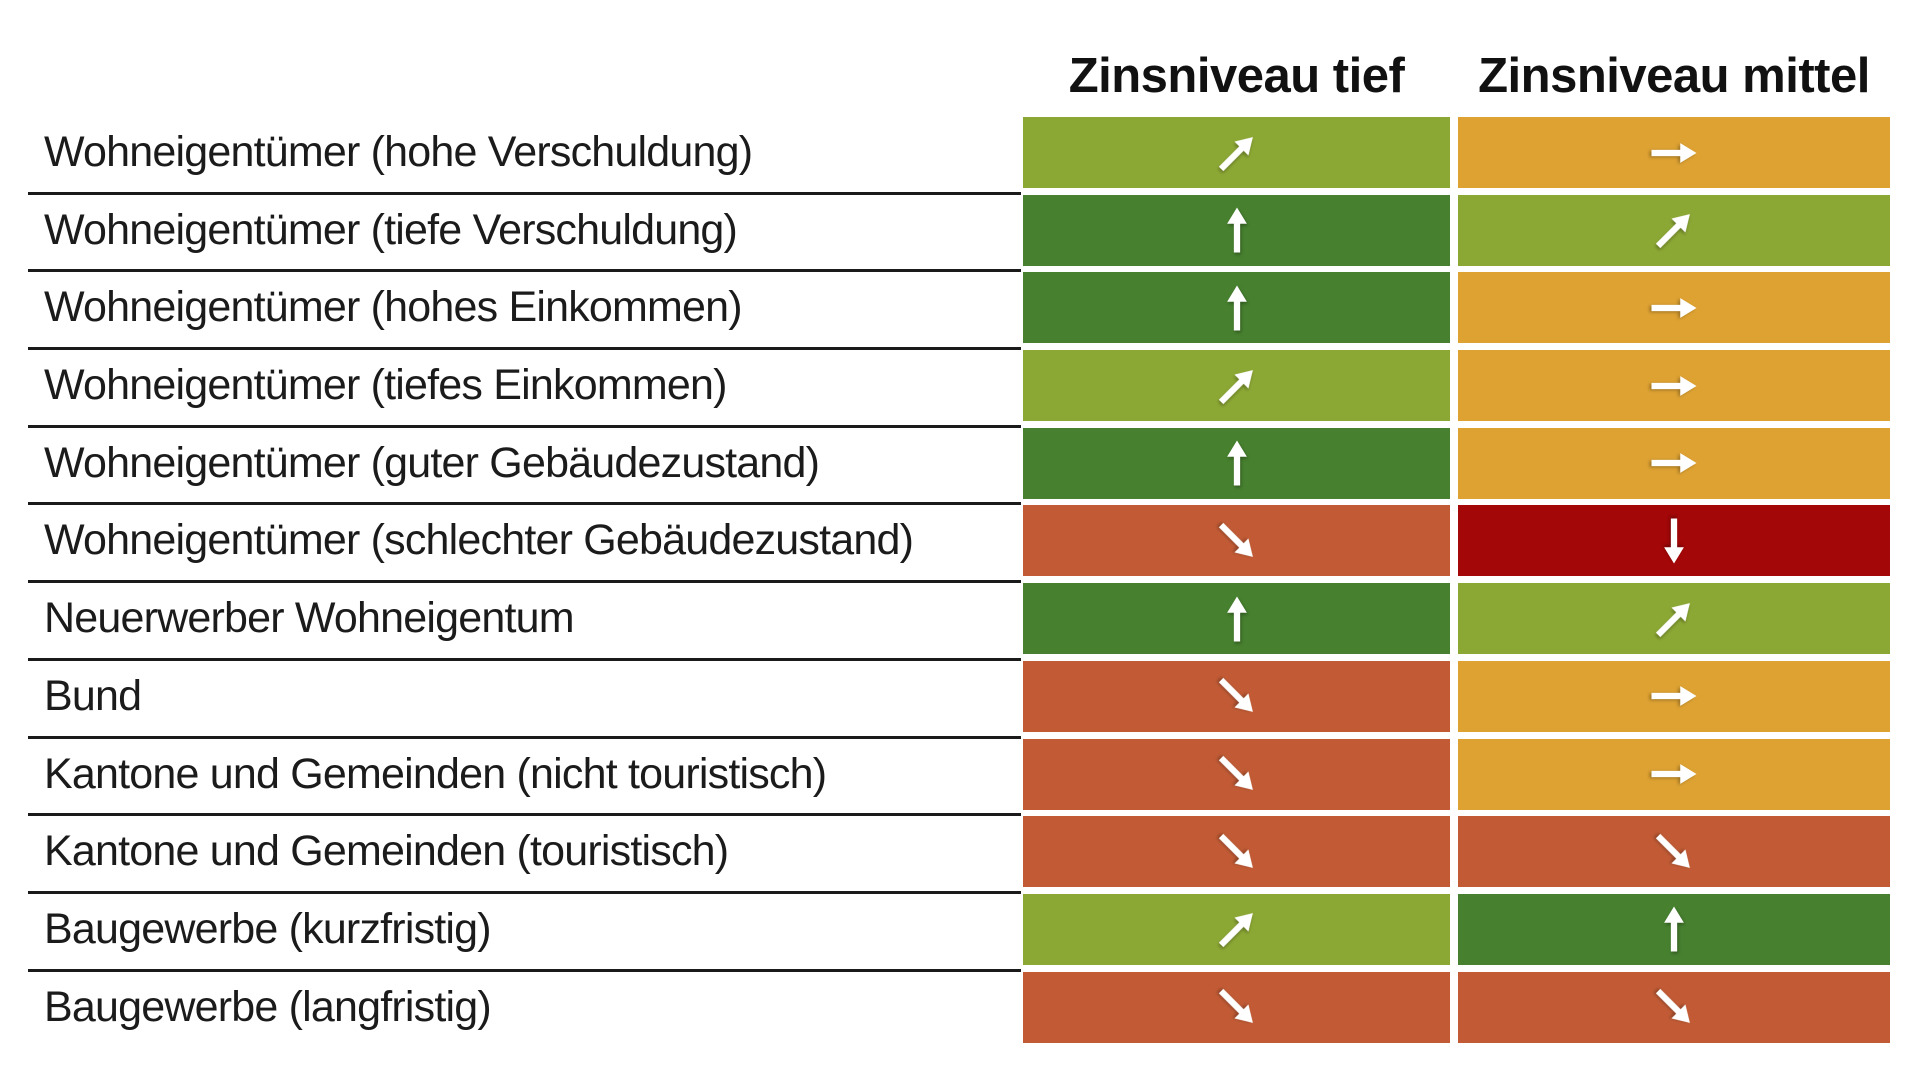 The image size is (1920, 1080). What do you see at coordinates (432, 462) in the screenshot?
I see `row-label: Wohneigentümer (guter Gebäudezustand)` at bounding box center [432, 462].